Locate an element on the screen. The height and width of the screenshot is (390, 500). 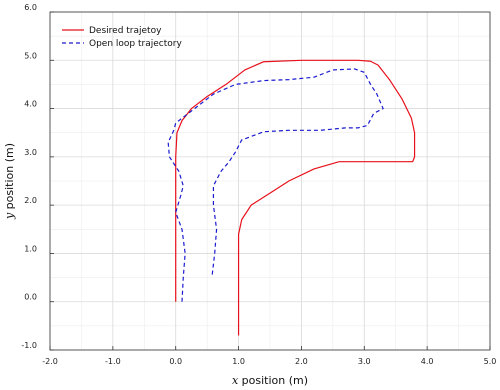
legend-entry-desired: Desired trajetoy is located at coordinates (125, 31).